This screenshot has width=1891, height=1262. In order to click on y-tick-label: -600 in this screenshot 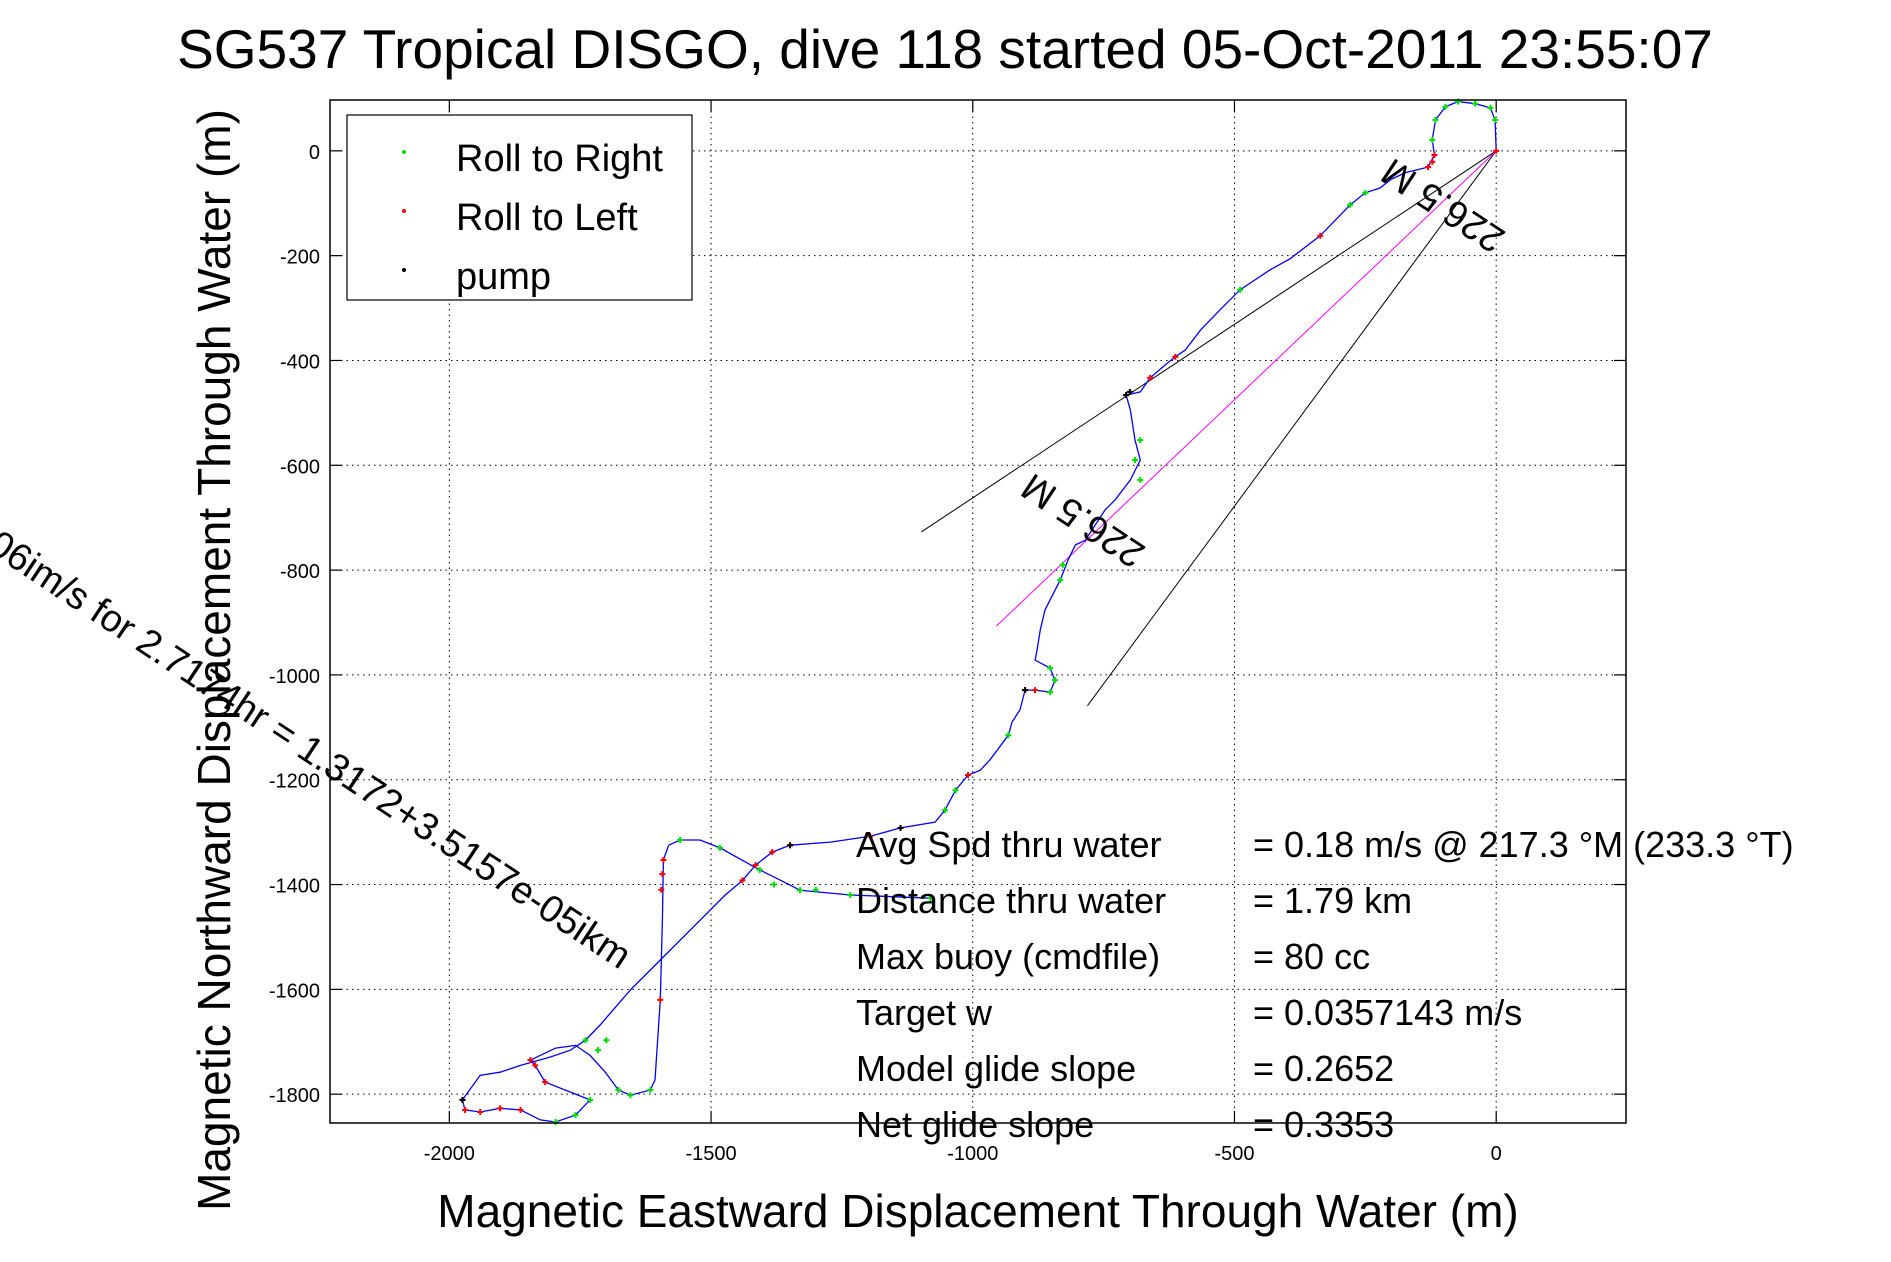, I will do `click(300, 467)`.